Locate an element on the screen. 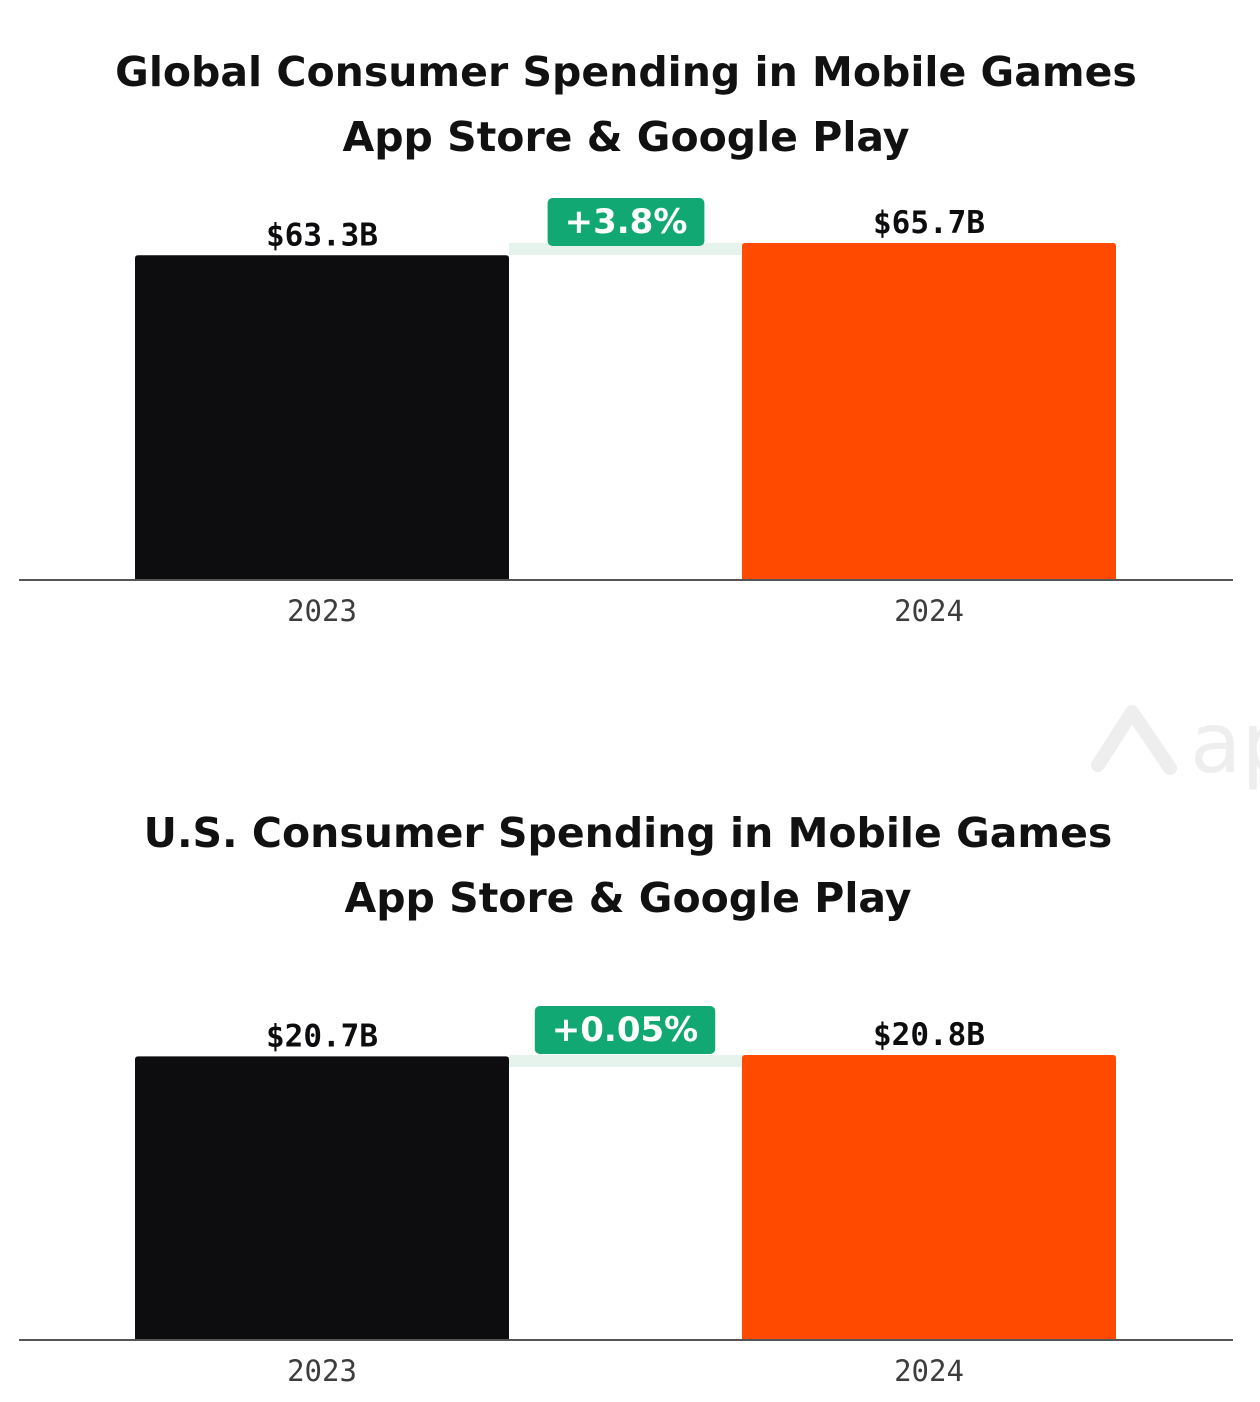  value-label: $20.7B is located at coordinates (322, 1036).